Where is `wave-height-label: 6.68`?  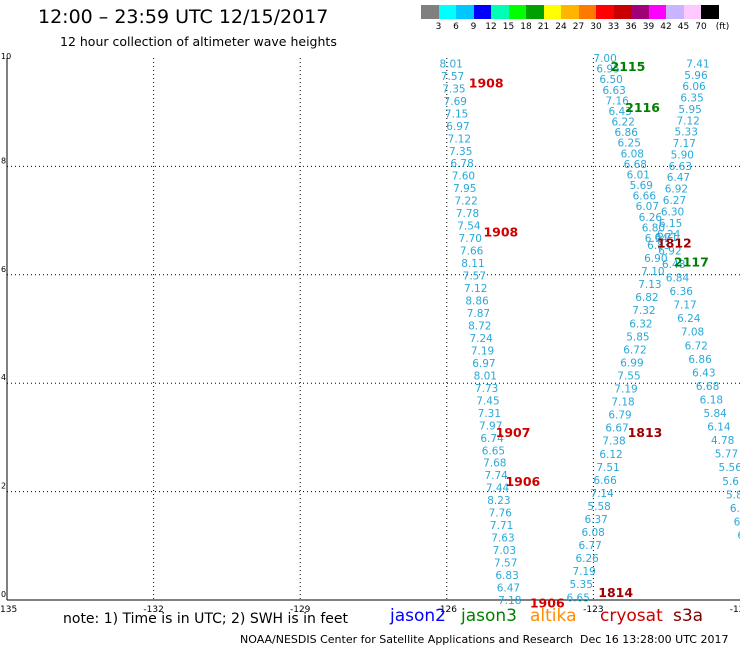 wave-height-label: 6.68 is located at coordinates (635, 165).